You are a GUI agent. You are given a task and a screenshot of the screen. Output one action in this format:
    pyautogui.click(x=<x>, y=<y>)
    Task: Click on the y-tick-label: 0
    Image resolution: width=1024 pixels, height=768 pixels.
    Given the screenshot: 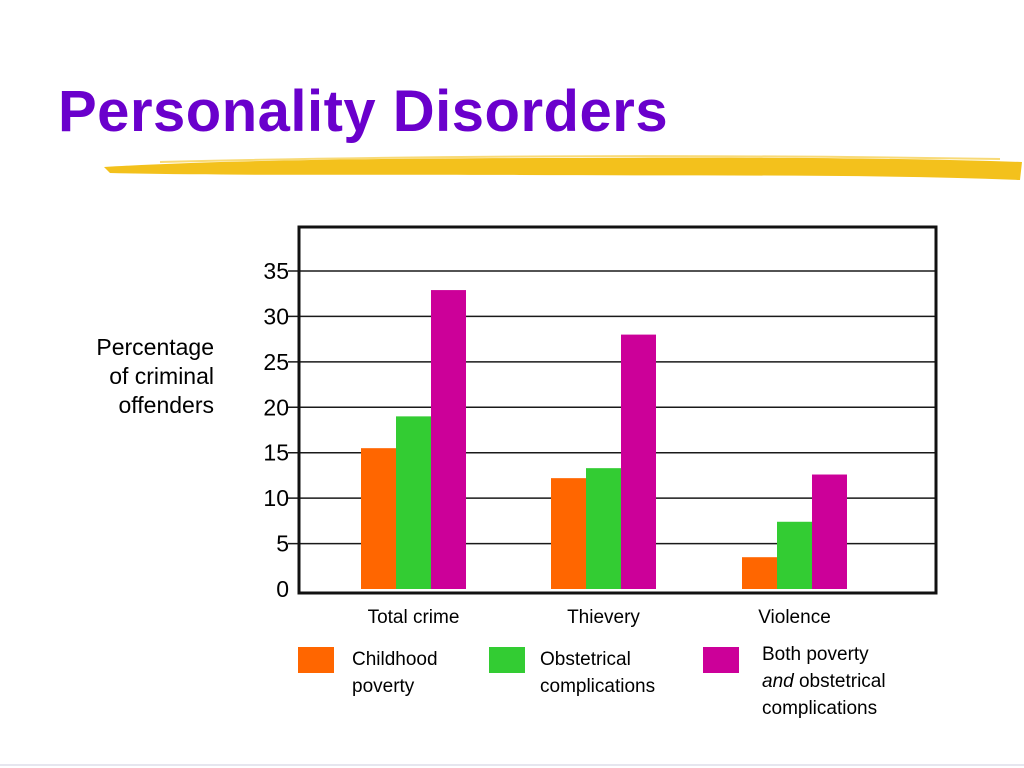 What is the action you would take?
    pyautogui.click(x=282, y=589)
    